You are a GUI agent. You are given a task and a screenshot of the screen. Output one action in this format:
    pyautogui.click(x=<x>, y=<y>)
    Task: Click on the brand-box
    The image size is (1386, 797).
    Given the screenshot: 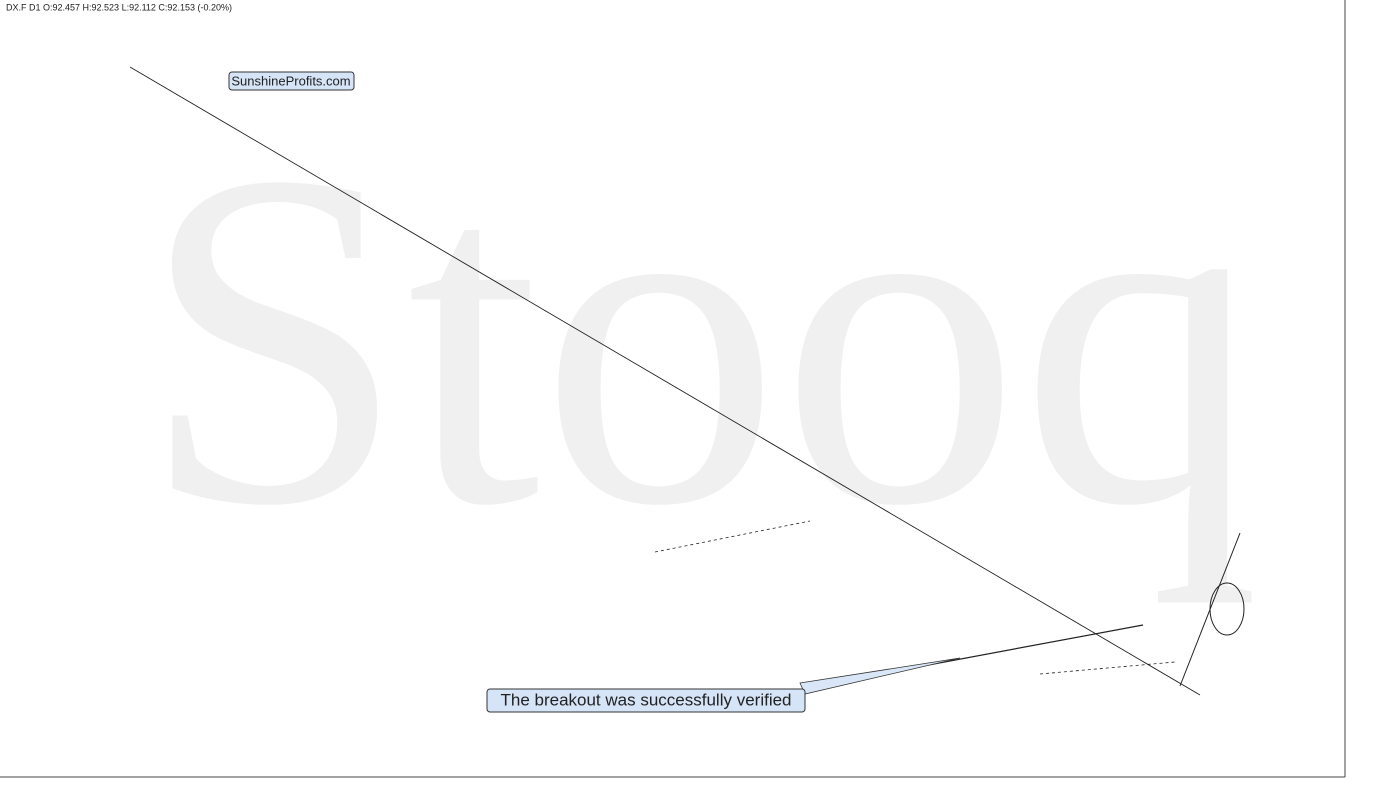 What is the action you would take?
    pyautogui.click(x=291, y=81)
    